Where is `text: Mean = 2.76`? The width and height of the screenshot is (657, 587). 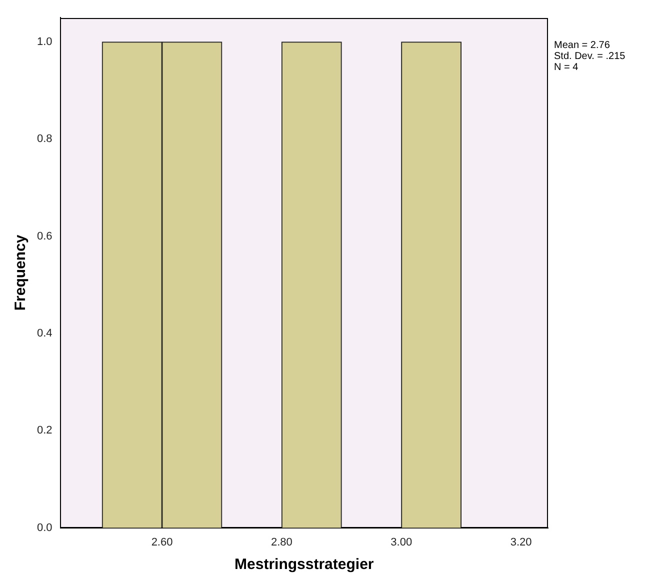 text: Mean = 2.76 is located at coordinates (582, 45).